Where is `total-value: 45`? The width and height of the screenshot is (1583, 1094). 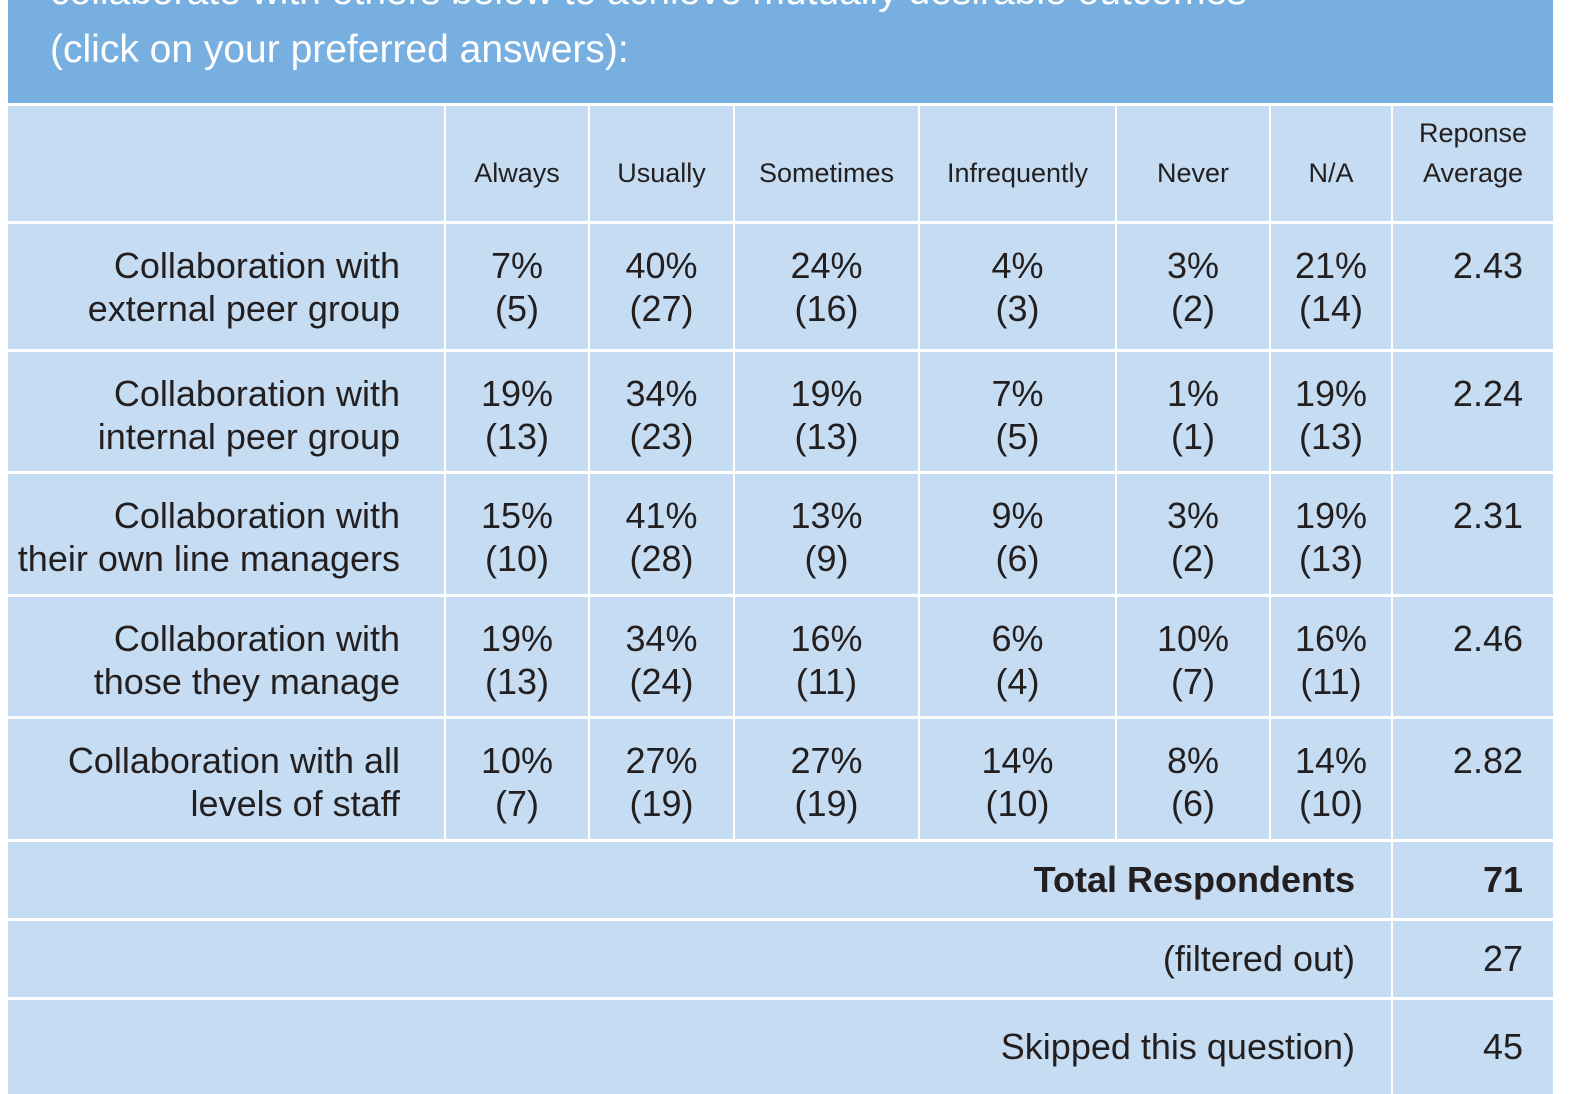 total-value: 45 is located at coordinates (1473, 1047).